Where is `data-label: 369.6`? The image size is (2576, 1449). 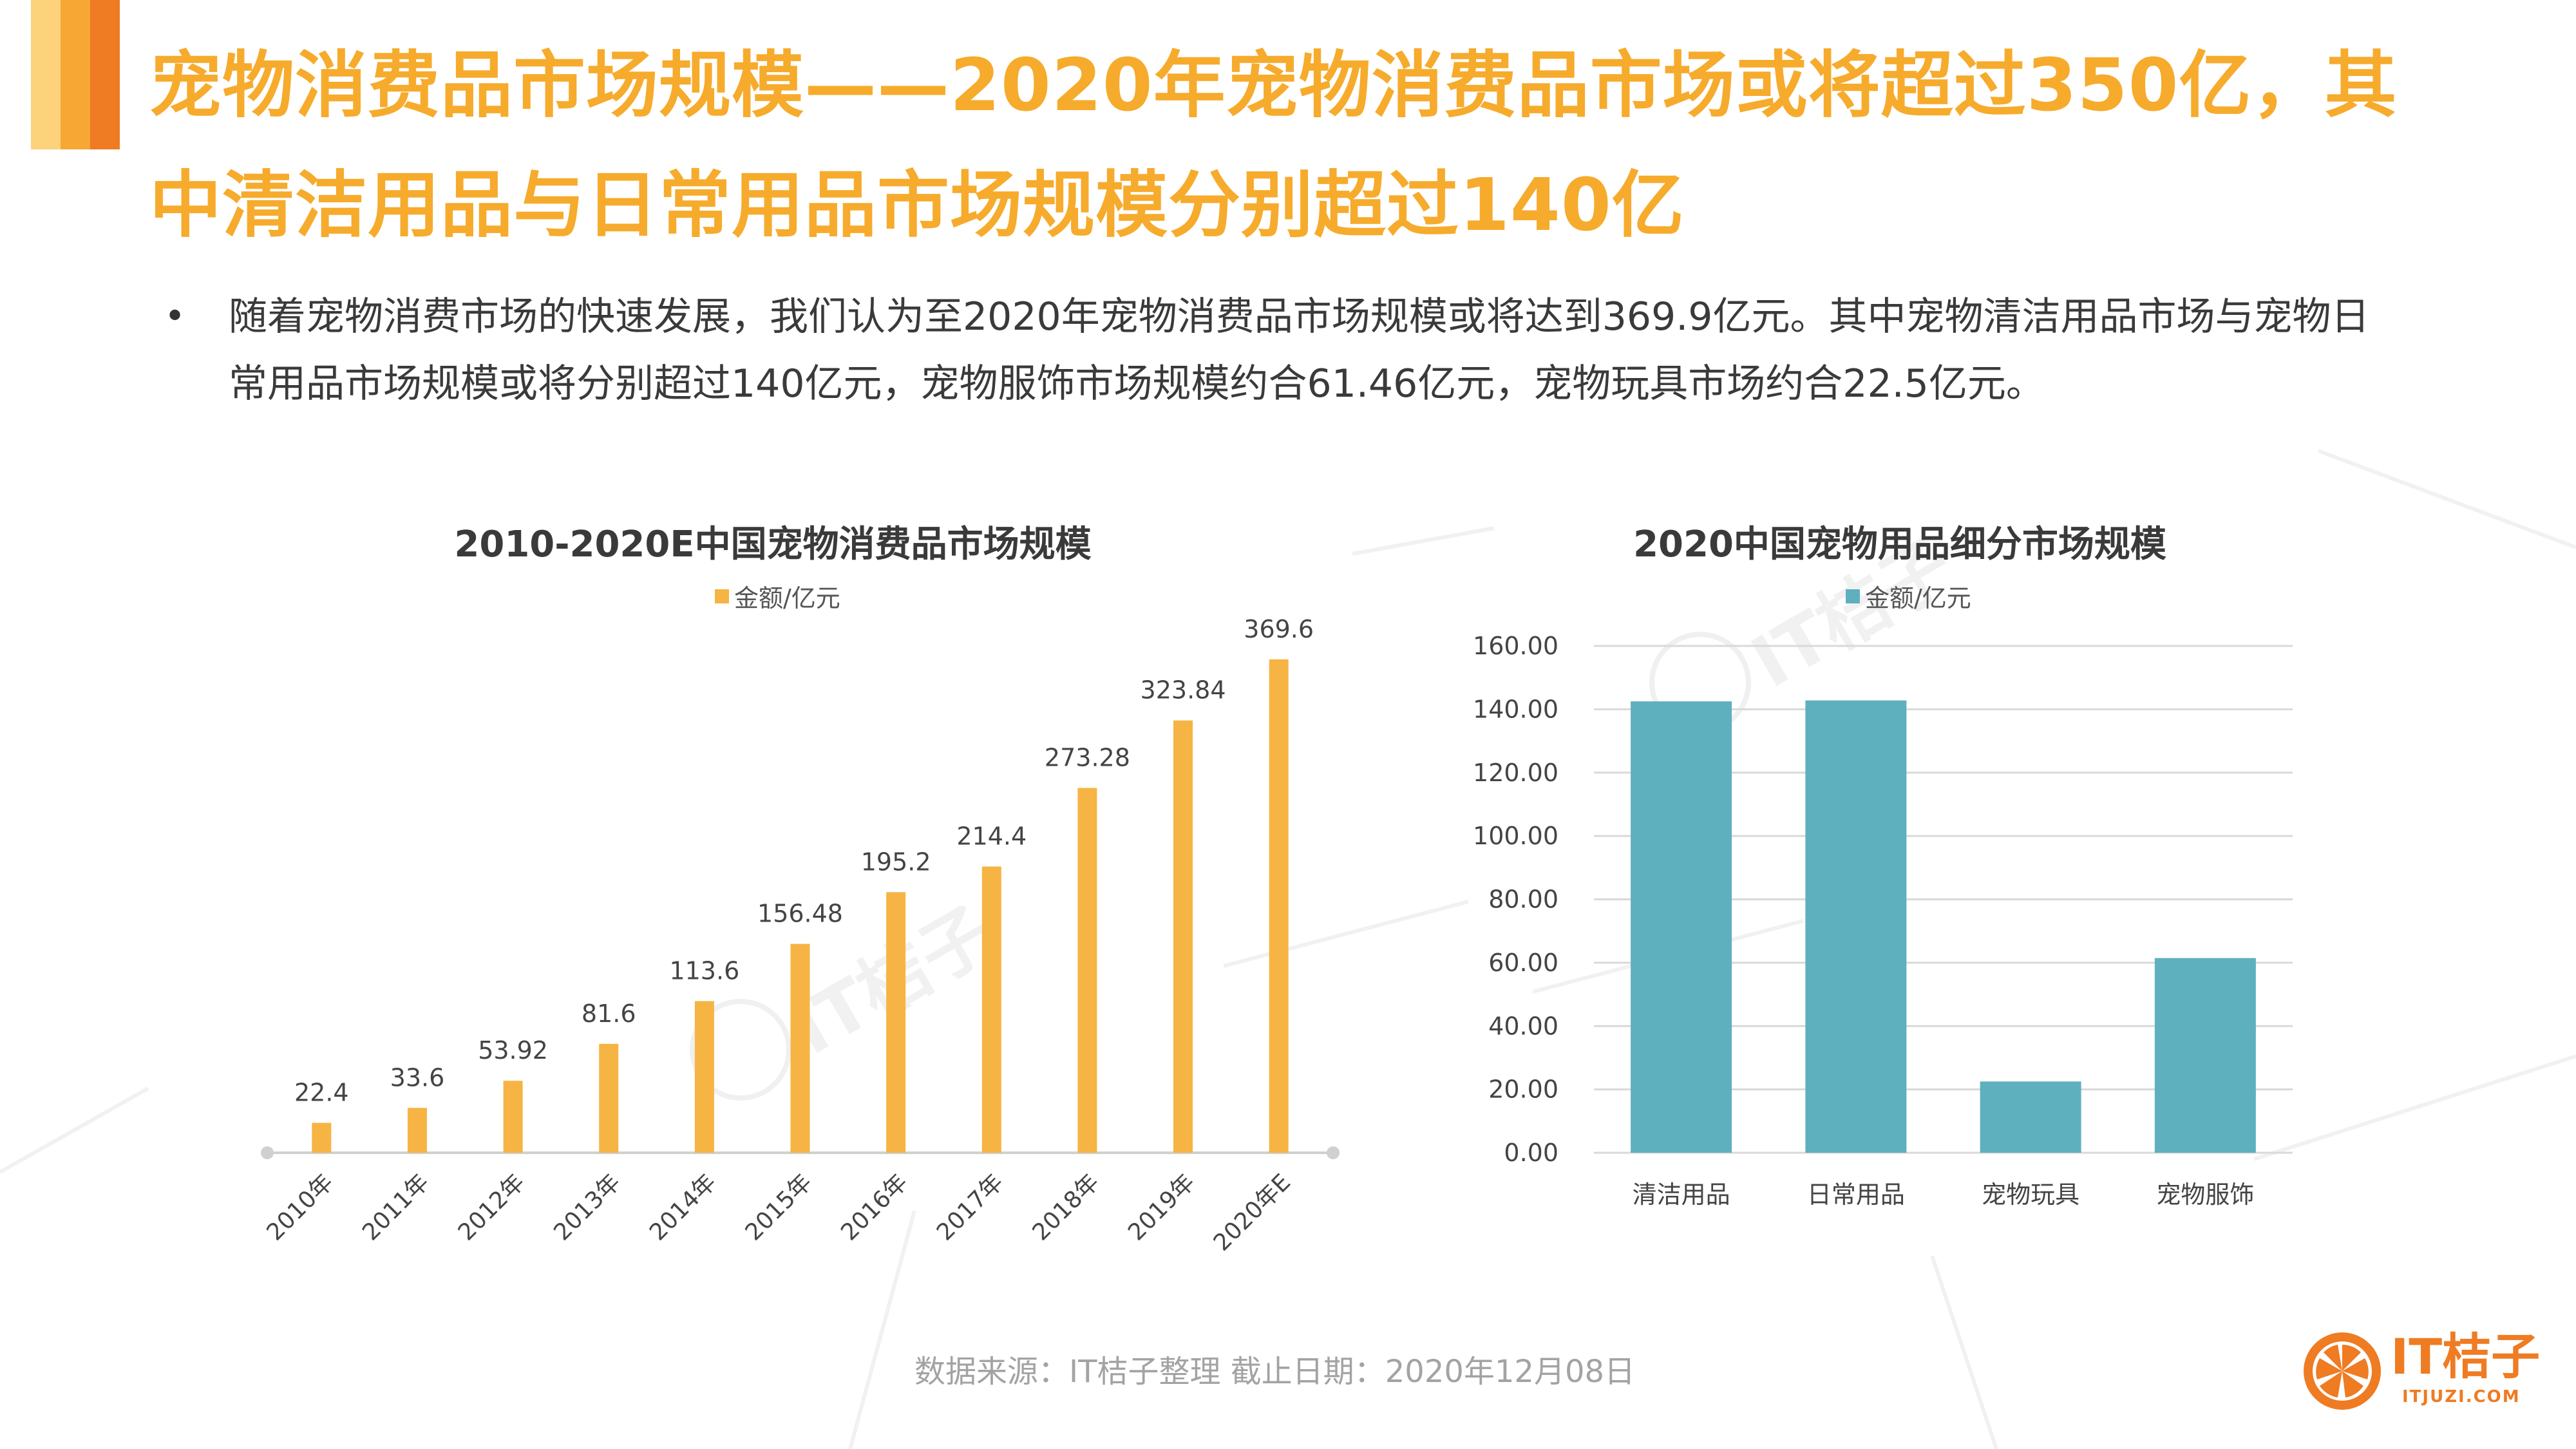
data-label: 369.6 is located at coordinates (1279, 629).